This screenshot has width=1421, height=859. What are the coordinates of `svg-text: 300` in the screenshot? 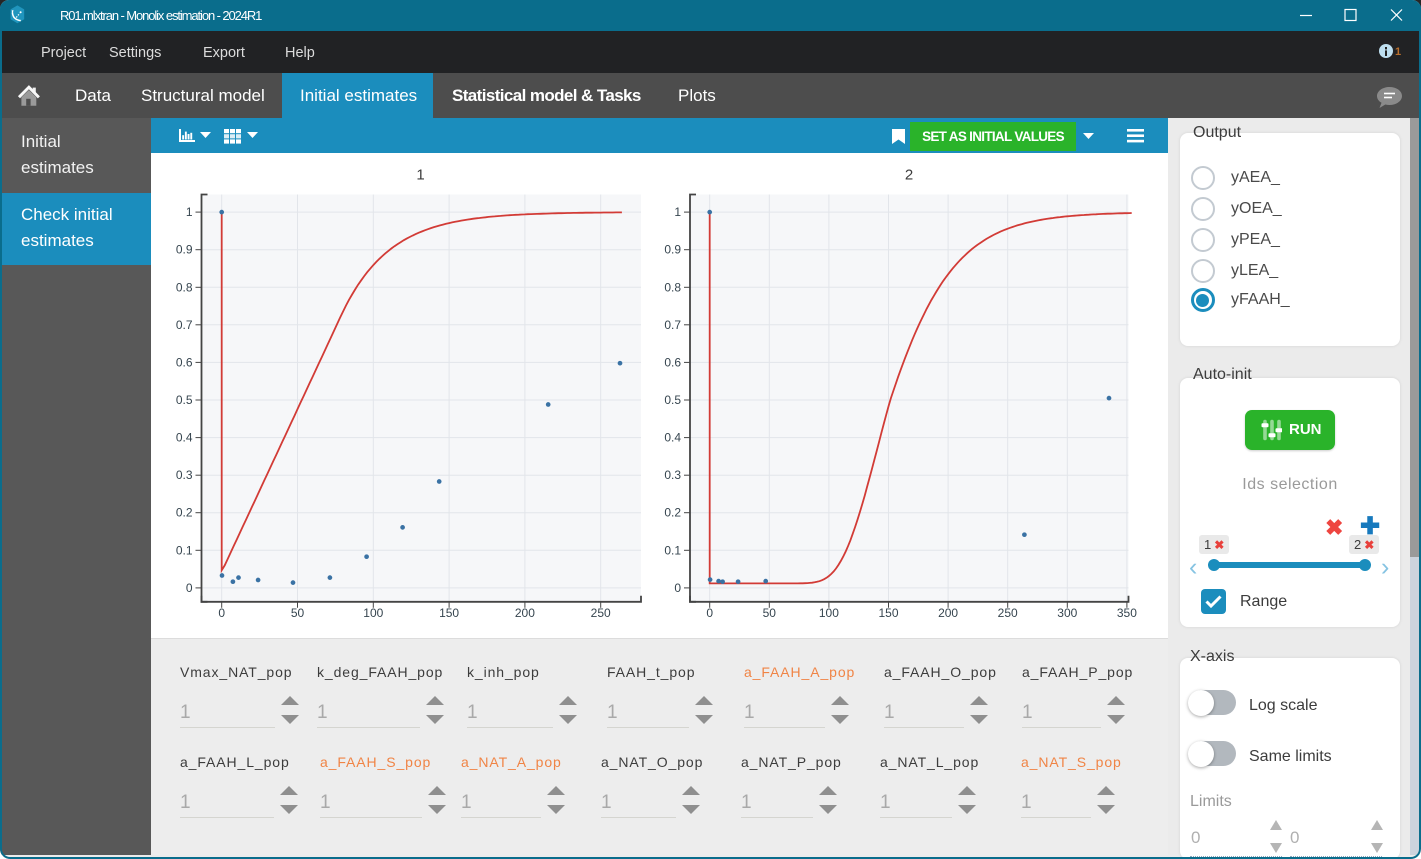 It's located at (1067, 612).